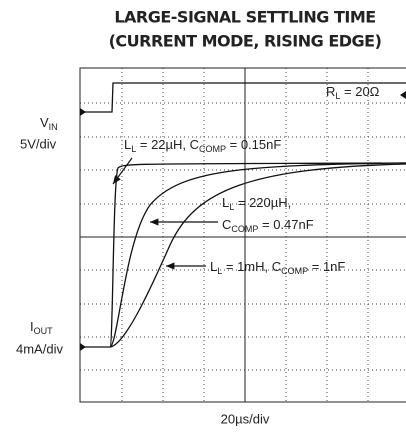 The image size is (406, 436). I want to click on time-scale: 20µs/div, so click(245, 418).